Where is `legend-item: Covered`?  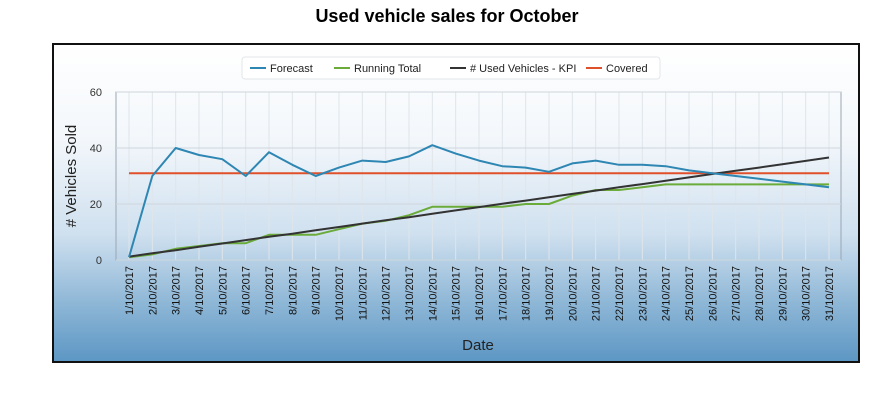
legend-item: Covered is located at coordinates (617, 69).